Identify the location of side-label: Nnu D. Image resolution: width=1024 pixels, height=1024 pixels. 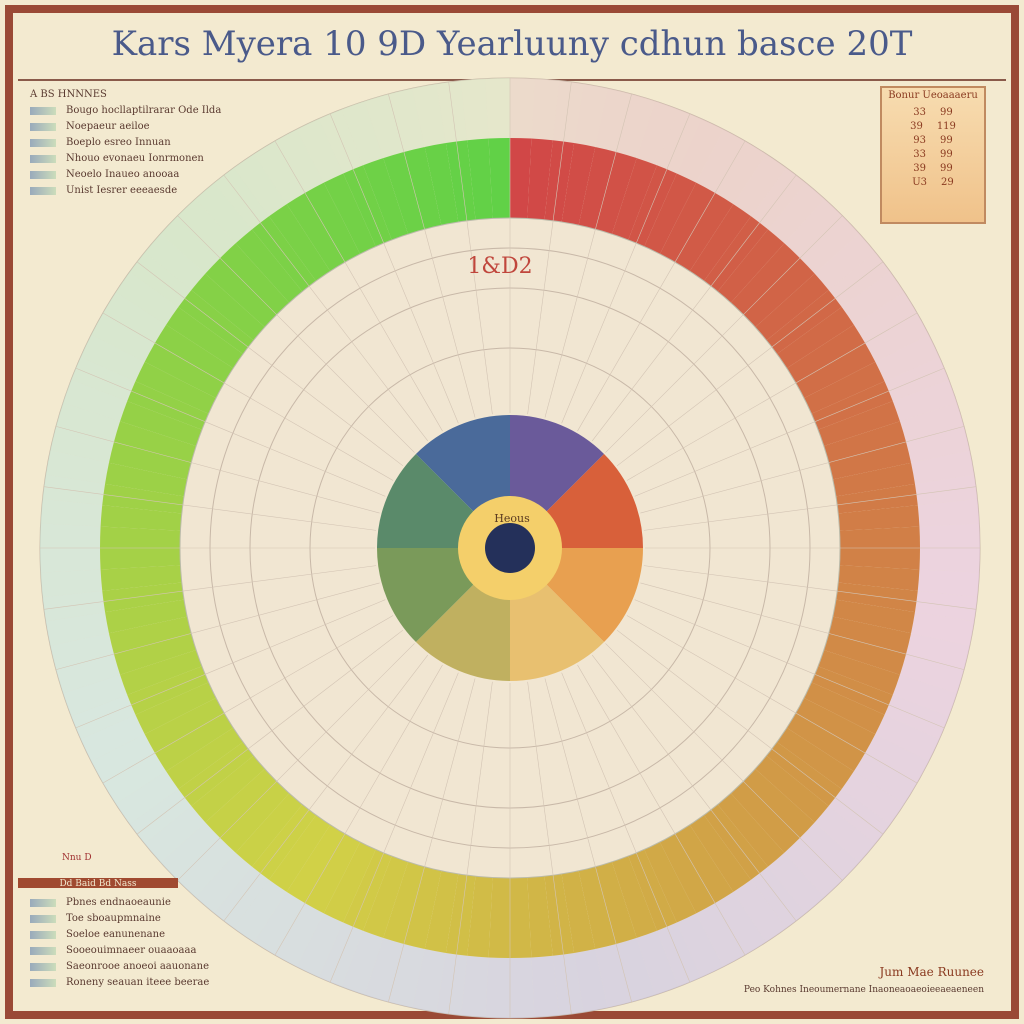
(77, 858).